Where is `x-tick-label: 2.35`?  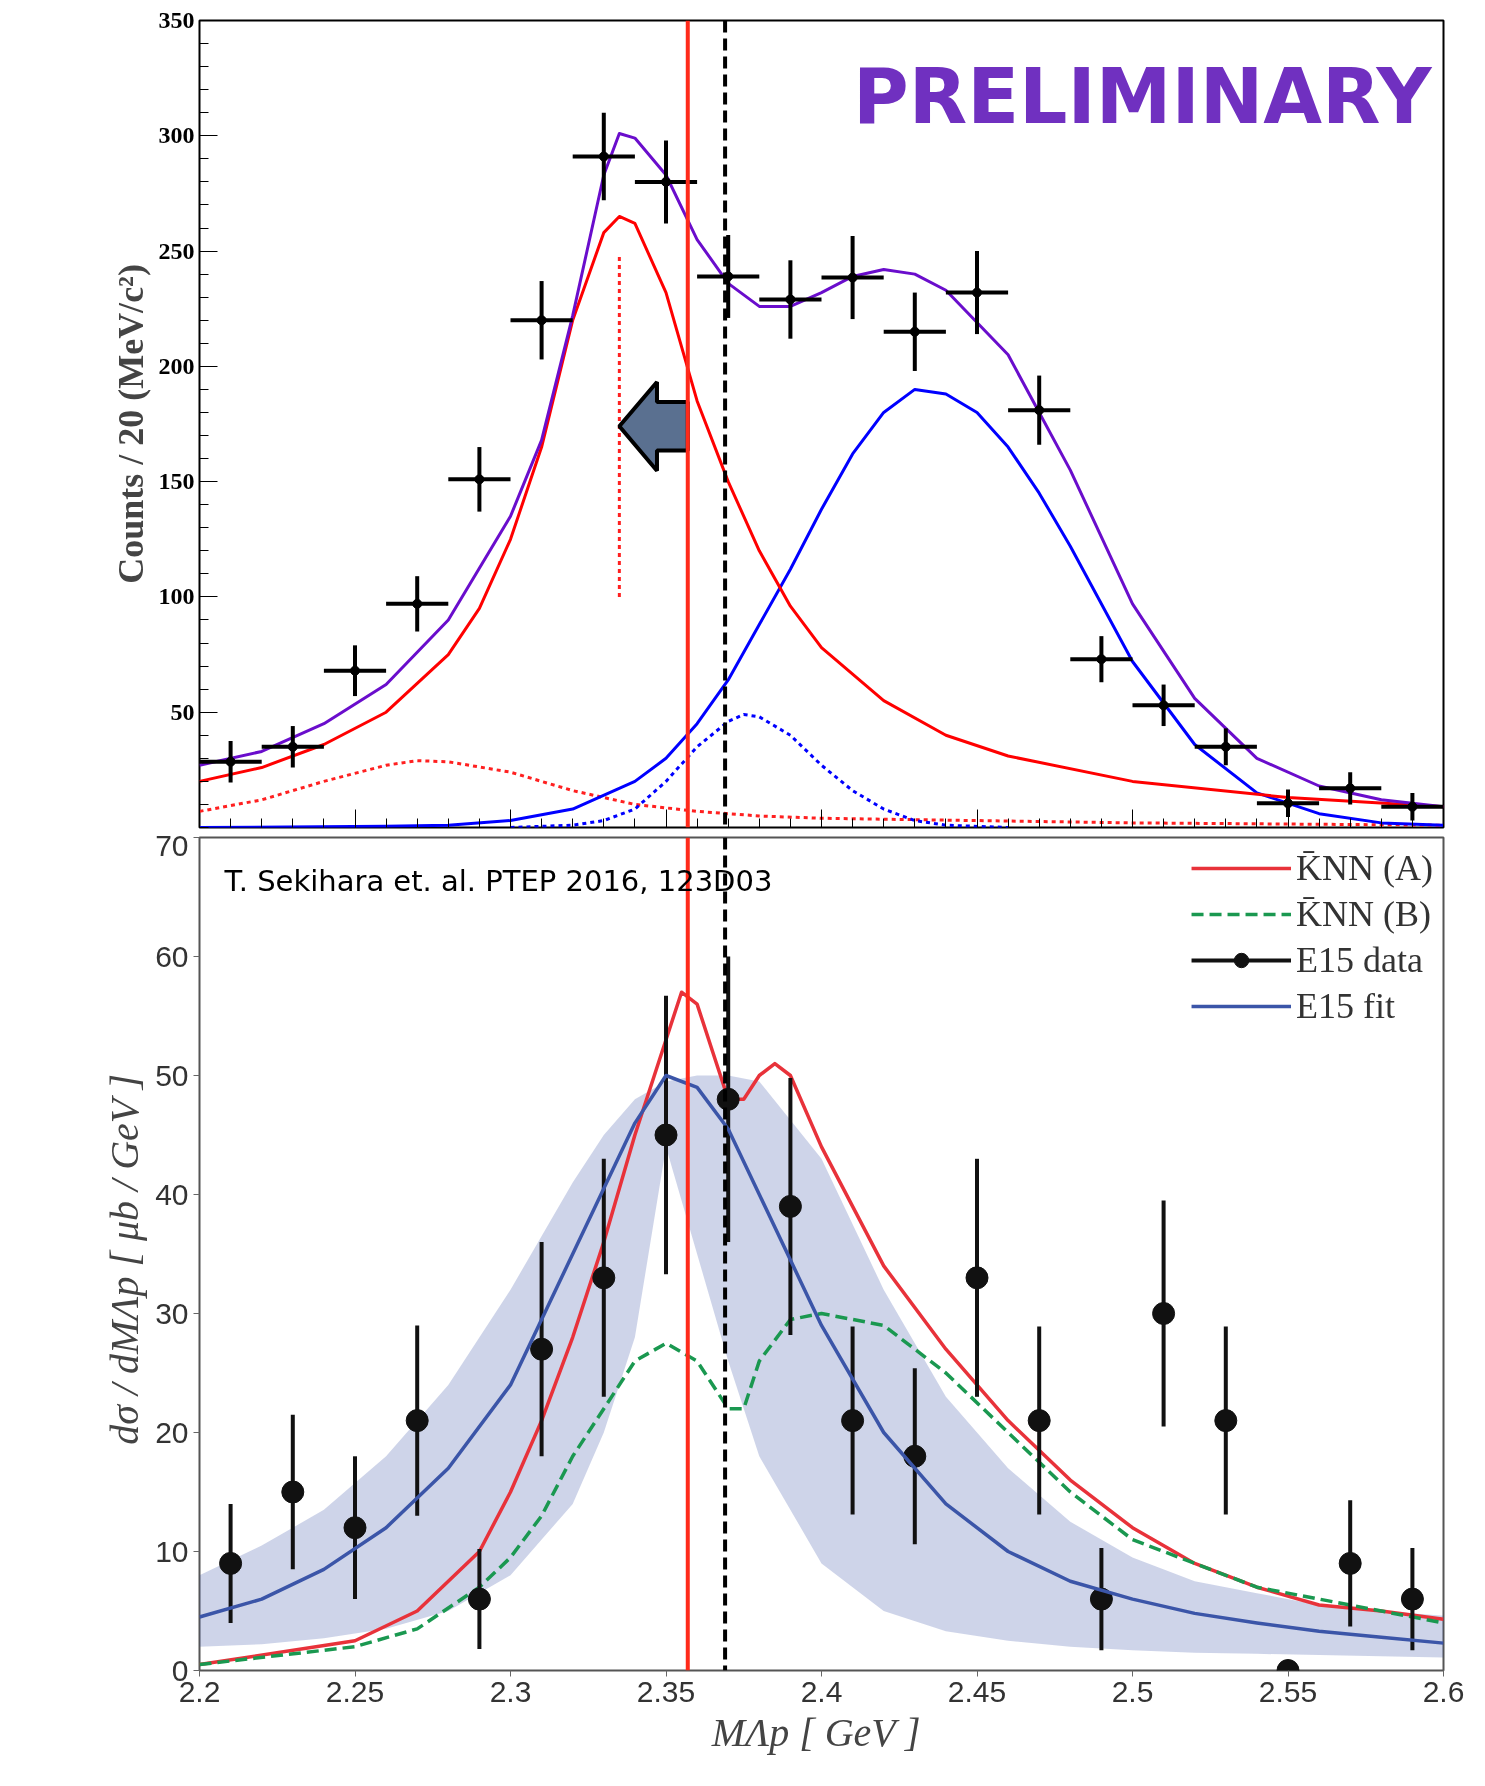
x-tick-label: 2.35 is located at coordinates (666, 1691).